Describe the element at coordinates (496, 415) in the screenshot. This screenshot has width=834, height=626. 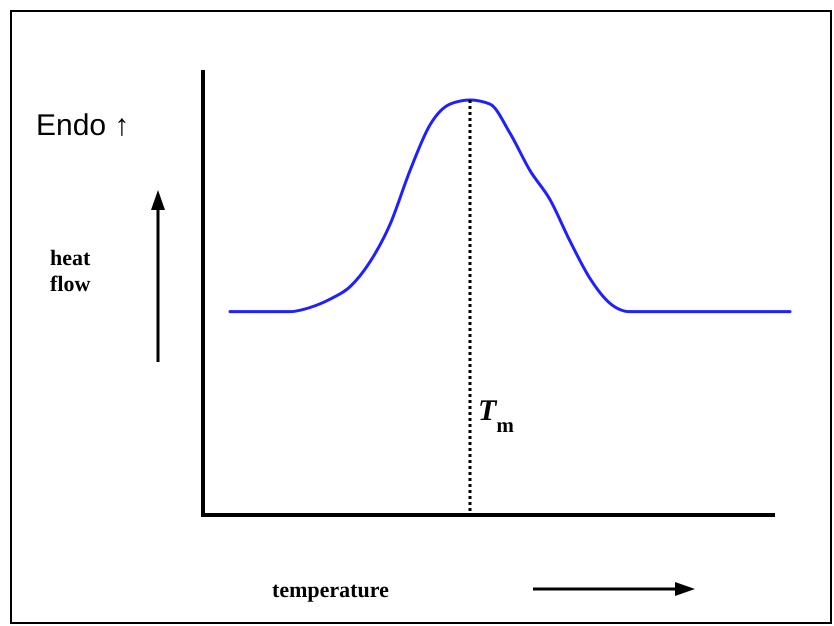
I see `annotation: T$_{m}$` at that location.